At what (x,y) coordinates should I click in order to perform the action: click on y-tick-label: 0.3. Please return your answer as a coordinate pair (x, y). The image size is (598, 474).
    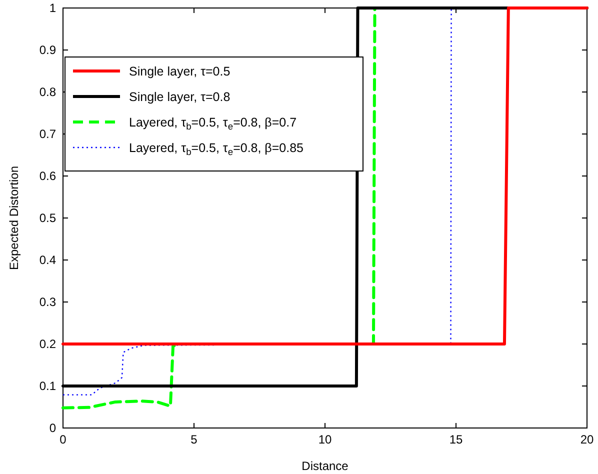
    Looking at the image, I should click on (47, 301).